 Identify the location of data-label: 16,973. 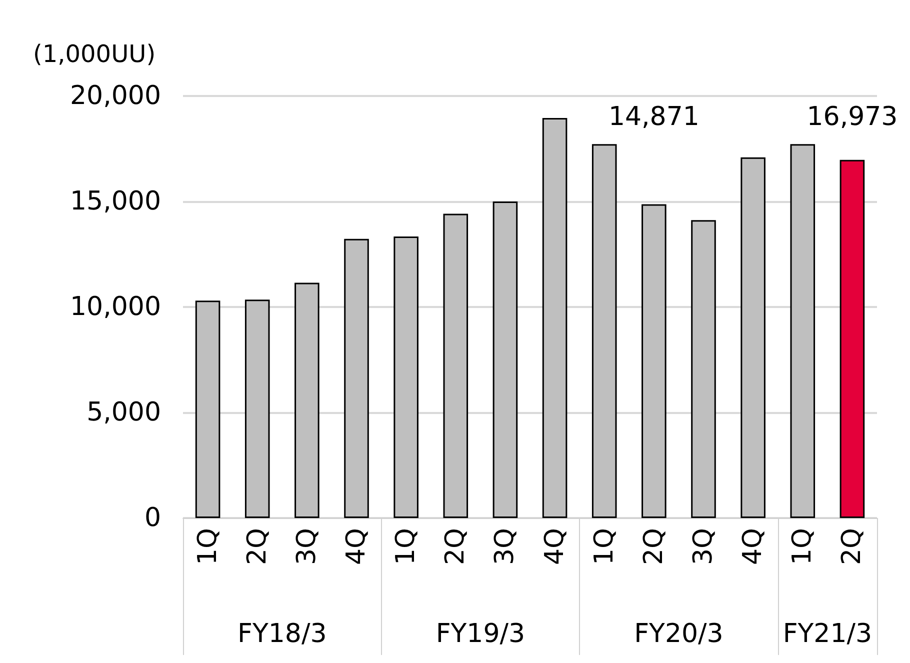
(852, 117).